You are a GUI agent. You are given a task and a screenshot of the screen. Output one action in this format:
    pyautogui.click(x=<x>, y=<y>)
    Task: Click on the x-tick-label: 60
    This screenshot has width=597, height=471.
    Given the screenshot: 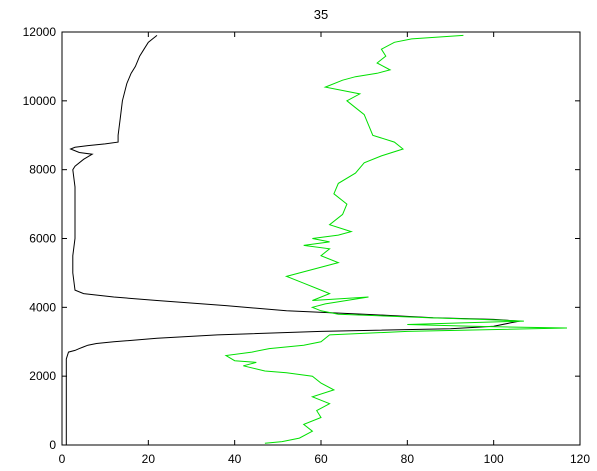 What is the action you would take?
    pyautogui.click(x=321, y=459)
    